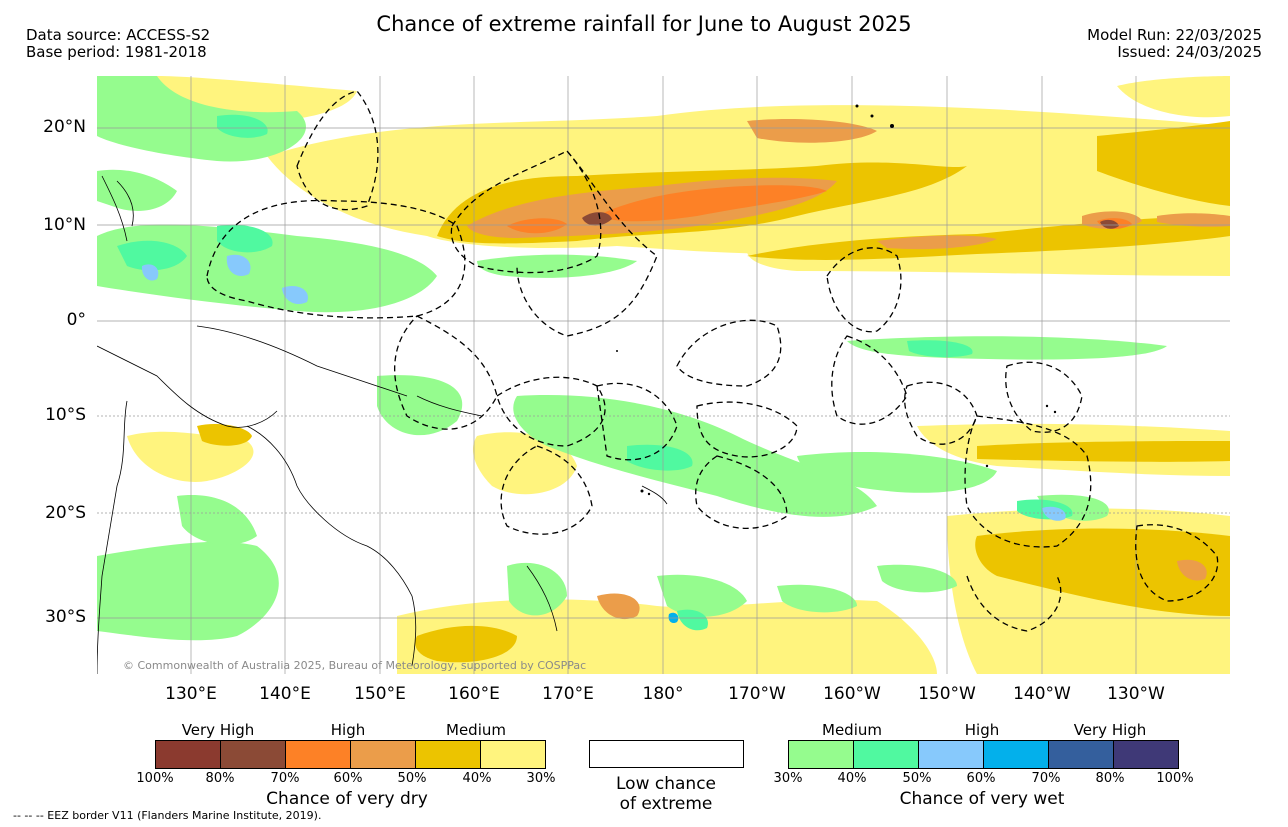  What do you see at coordinates (1174, 35) in the screenshot?
I see `model-run: Model Run: 22/03/2025` at bounding box center [1174, 35].